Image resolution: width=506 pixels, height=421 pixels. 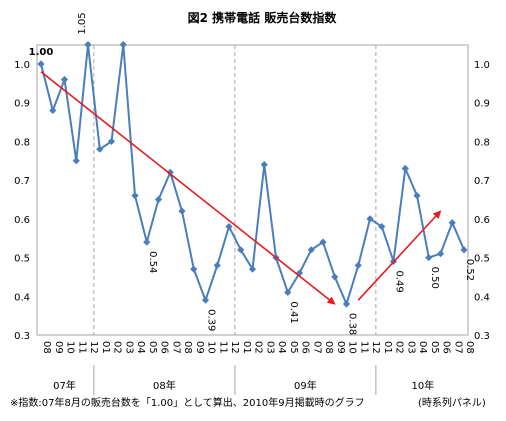 I want to click on data-label: 0.54, so click(x=152, y=262).